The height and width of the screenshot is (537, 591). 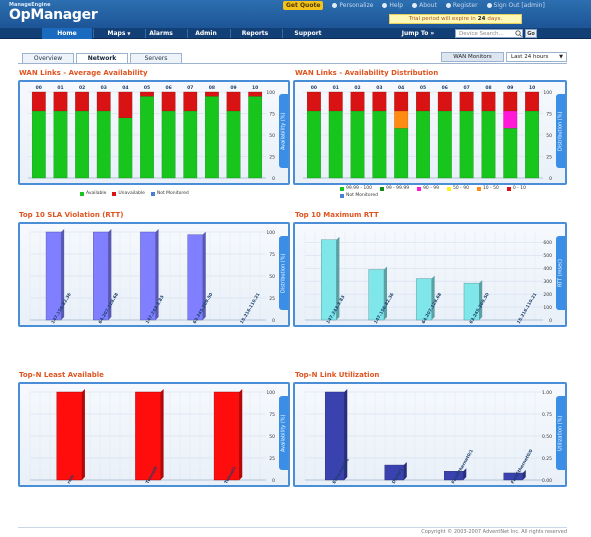 What do you see at coordinates (272, 277) in the screenshot?
I see `y-tick-label: 50` at bounding box center [272, 277].